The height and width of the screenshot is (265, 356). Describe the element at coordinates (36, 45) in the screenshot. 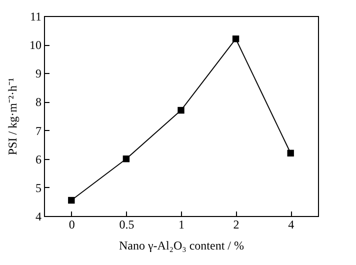

I see `y-tick-label: 10` at that location.